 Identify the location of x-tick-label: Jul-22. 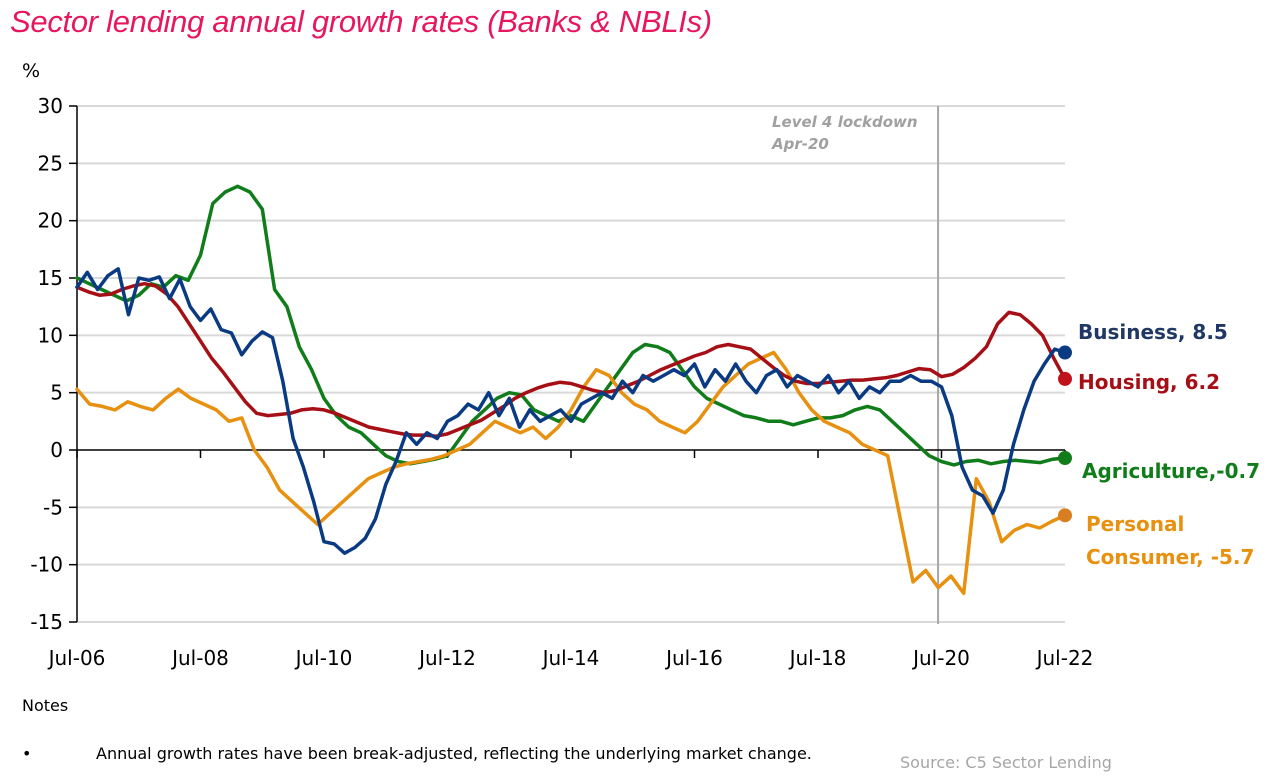
(1064, 658).